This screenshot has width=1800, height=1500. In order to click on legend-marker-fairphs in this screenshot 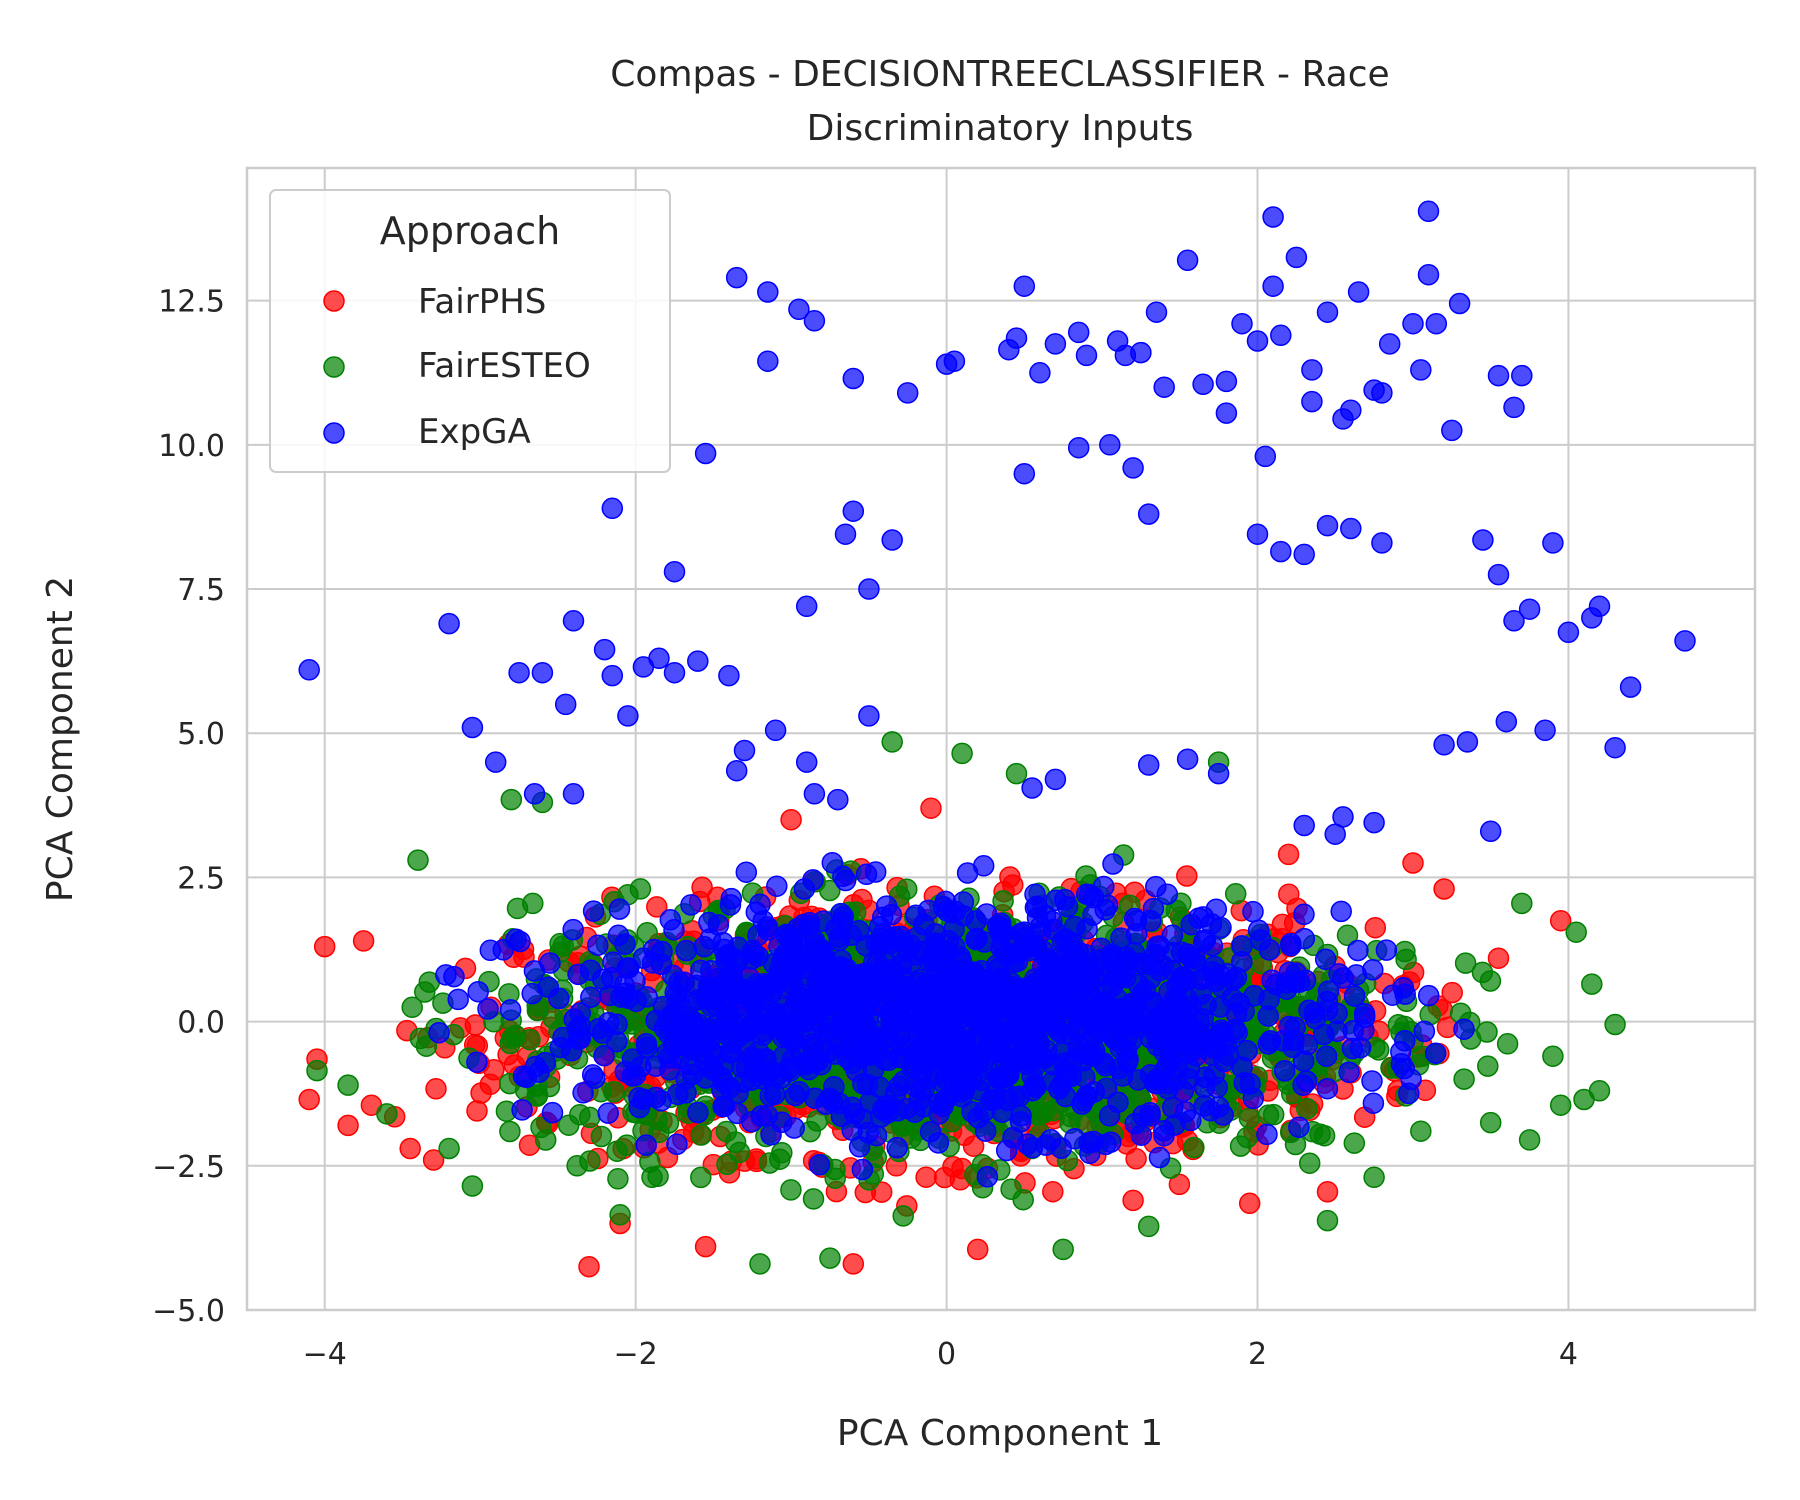, I will do `click(334, 301)`.